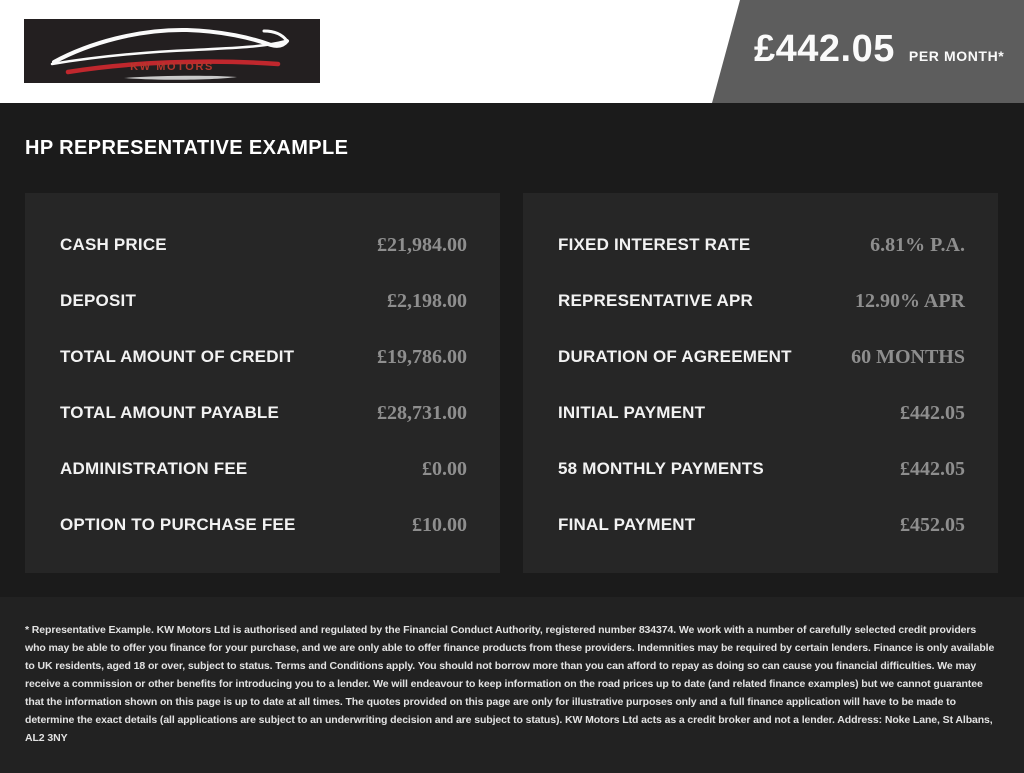 This screenshot has width=1024, height=773. I want to click on finance-label: REPRESENTATIVE APR, so click(656, 300).